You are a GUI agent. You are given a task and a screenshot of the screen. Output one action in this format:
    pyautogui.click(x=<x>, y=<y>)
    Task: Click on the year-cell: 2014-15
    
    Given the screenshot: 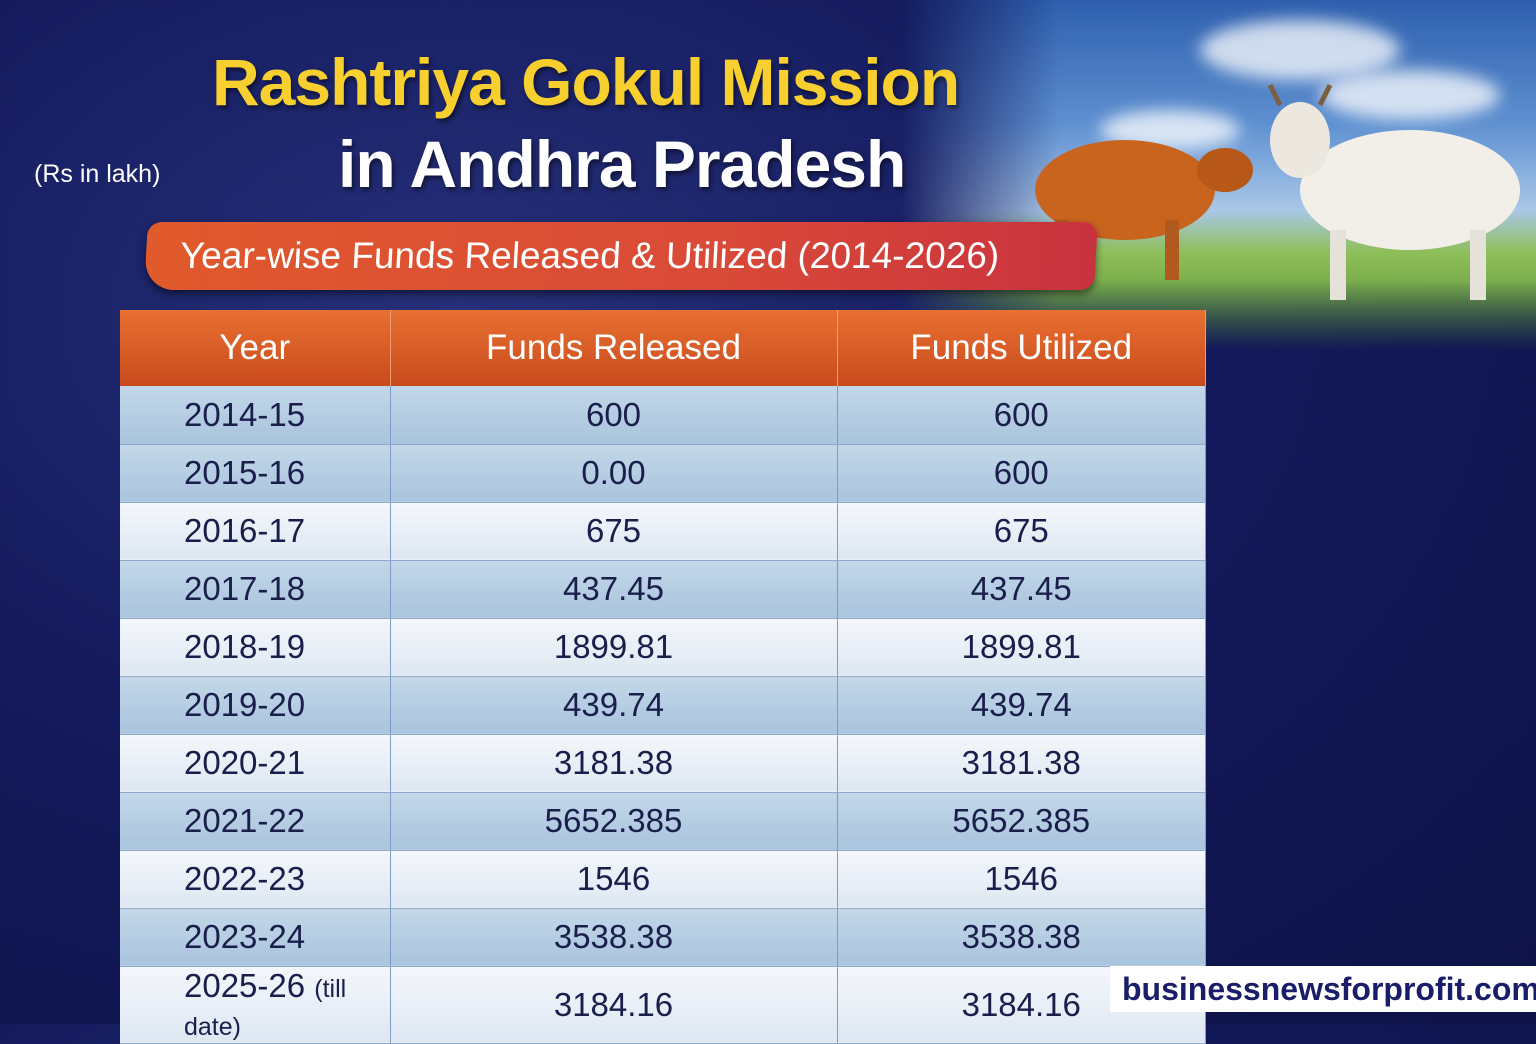 What is the action you would take?
    pyautogui.click(x=255, y=415)
    